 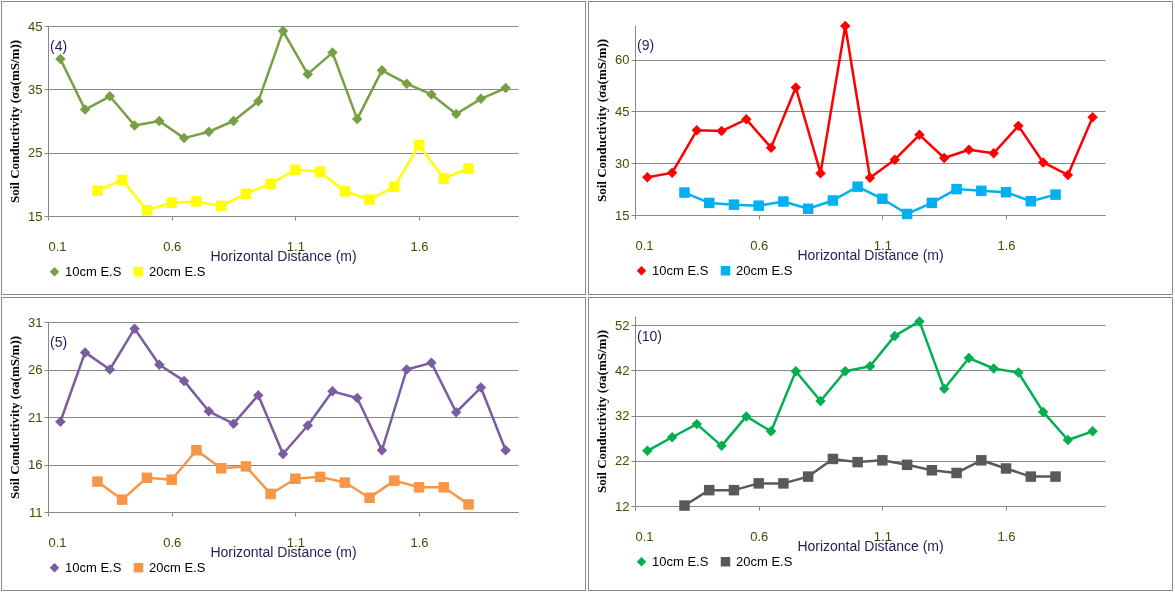 I want to click on y-tick-label: 11, so click(x=36, y=512).